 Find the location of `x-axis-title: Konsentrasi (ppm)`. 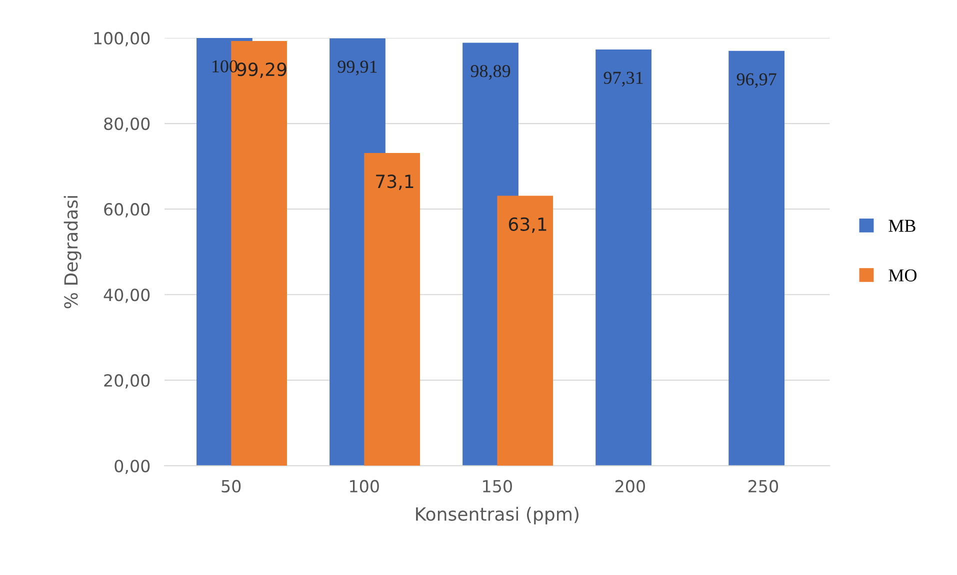

x-axis-title: Konsentrasi (ppm) is located at coordinates (497, 515).